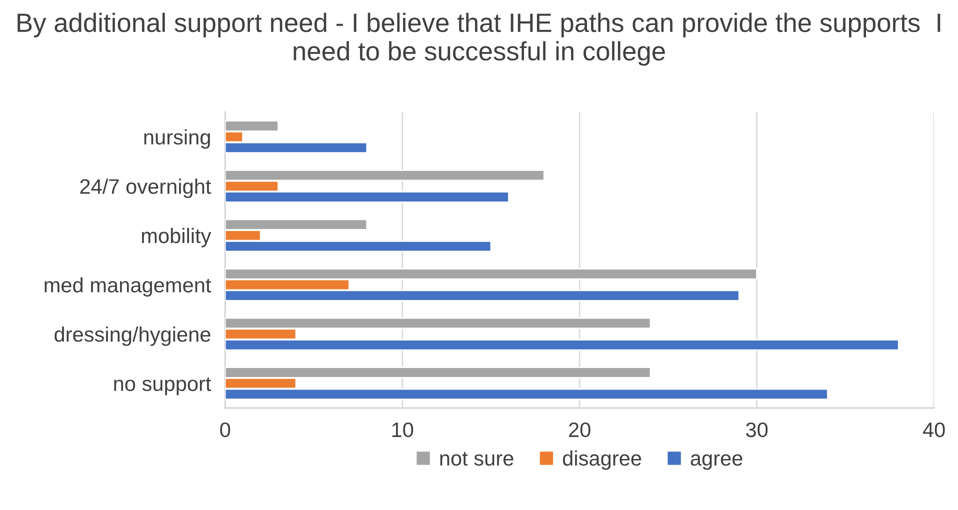 The image size is (958, 510). Describe the element at coordinates (477, 459) in the screenshot. I see `legend-label: not sure` at that location.